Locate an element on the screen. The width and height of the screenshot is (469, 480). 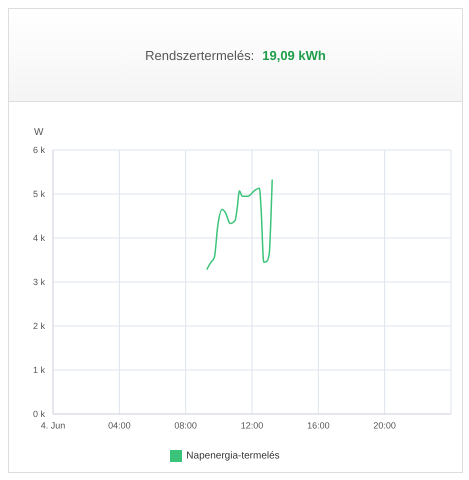
x-tick-label: 4. Jun is located at coordinates (53, 425).